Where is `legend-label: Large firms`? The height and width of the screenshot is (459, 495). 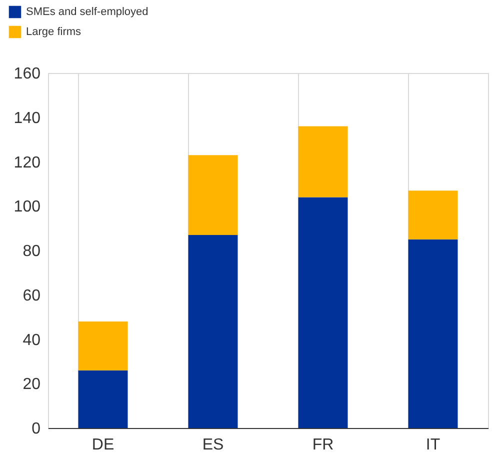
legend-label: Large firms is located at coordinates (54, 32).